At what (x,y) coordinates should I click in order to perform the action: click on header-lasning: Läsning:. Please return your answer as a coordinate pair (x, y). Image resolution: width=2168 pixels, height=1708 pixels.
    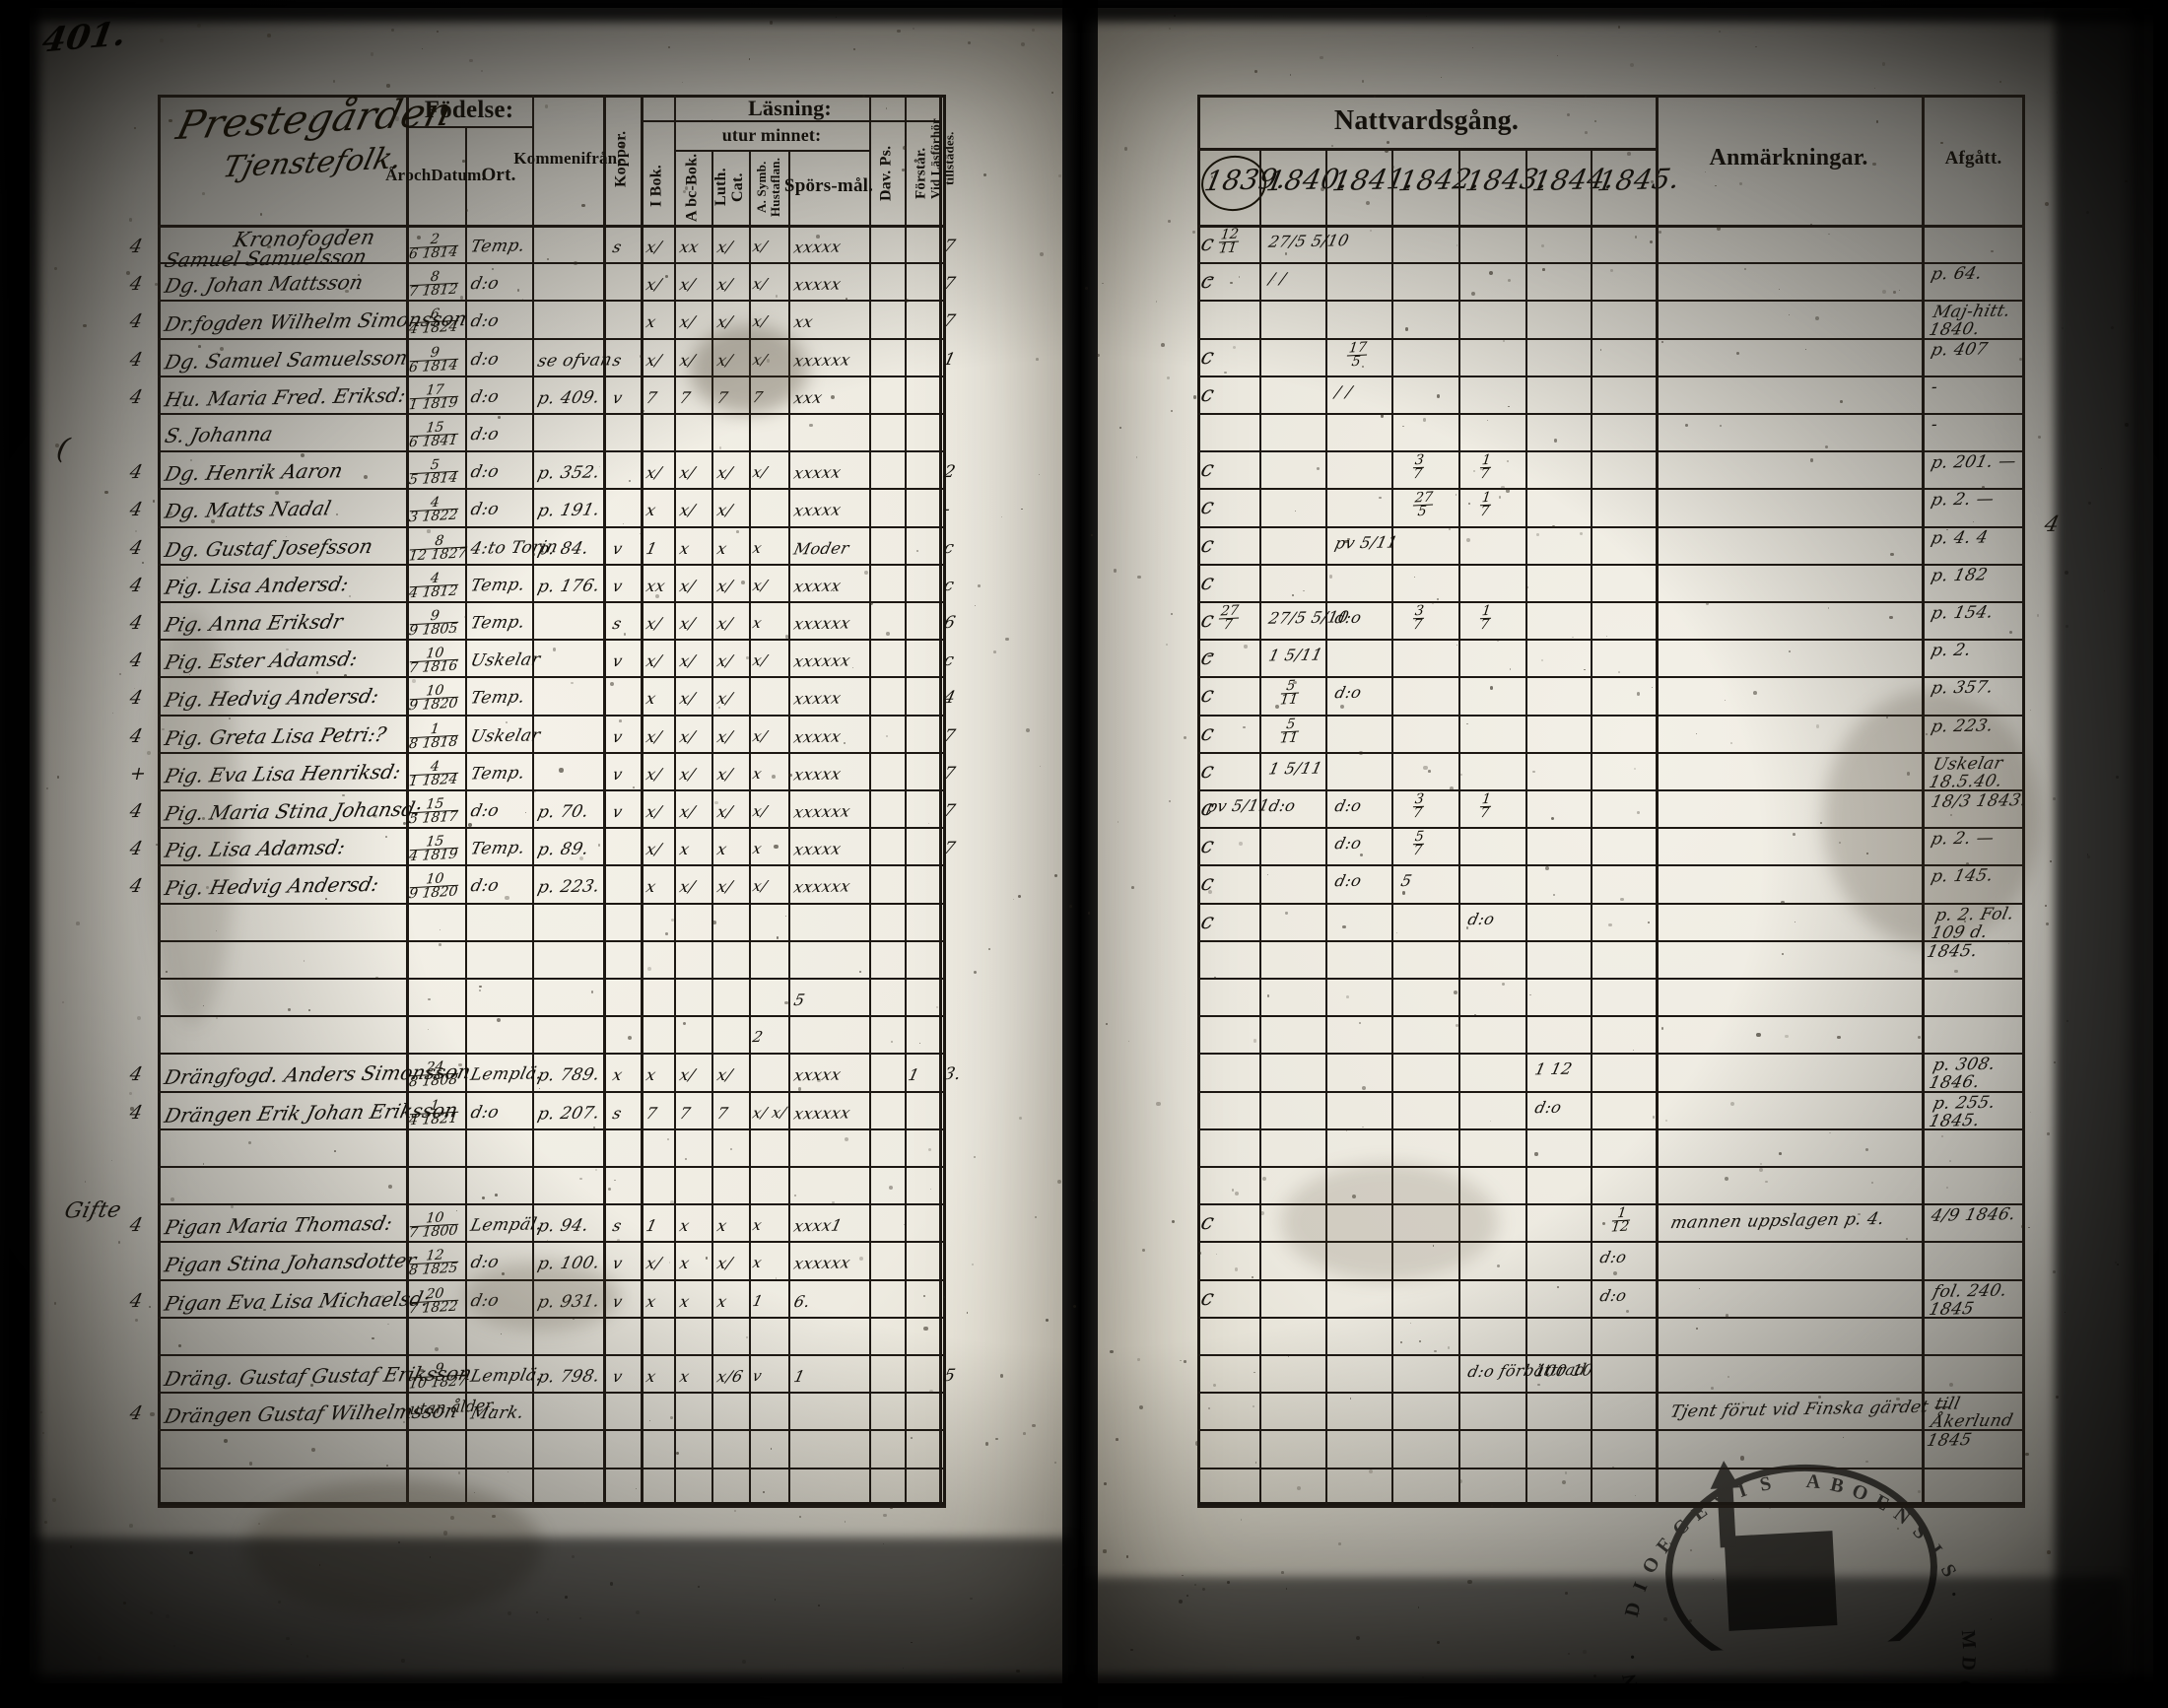
    Looking at the image, I should click on (790, 108).